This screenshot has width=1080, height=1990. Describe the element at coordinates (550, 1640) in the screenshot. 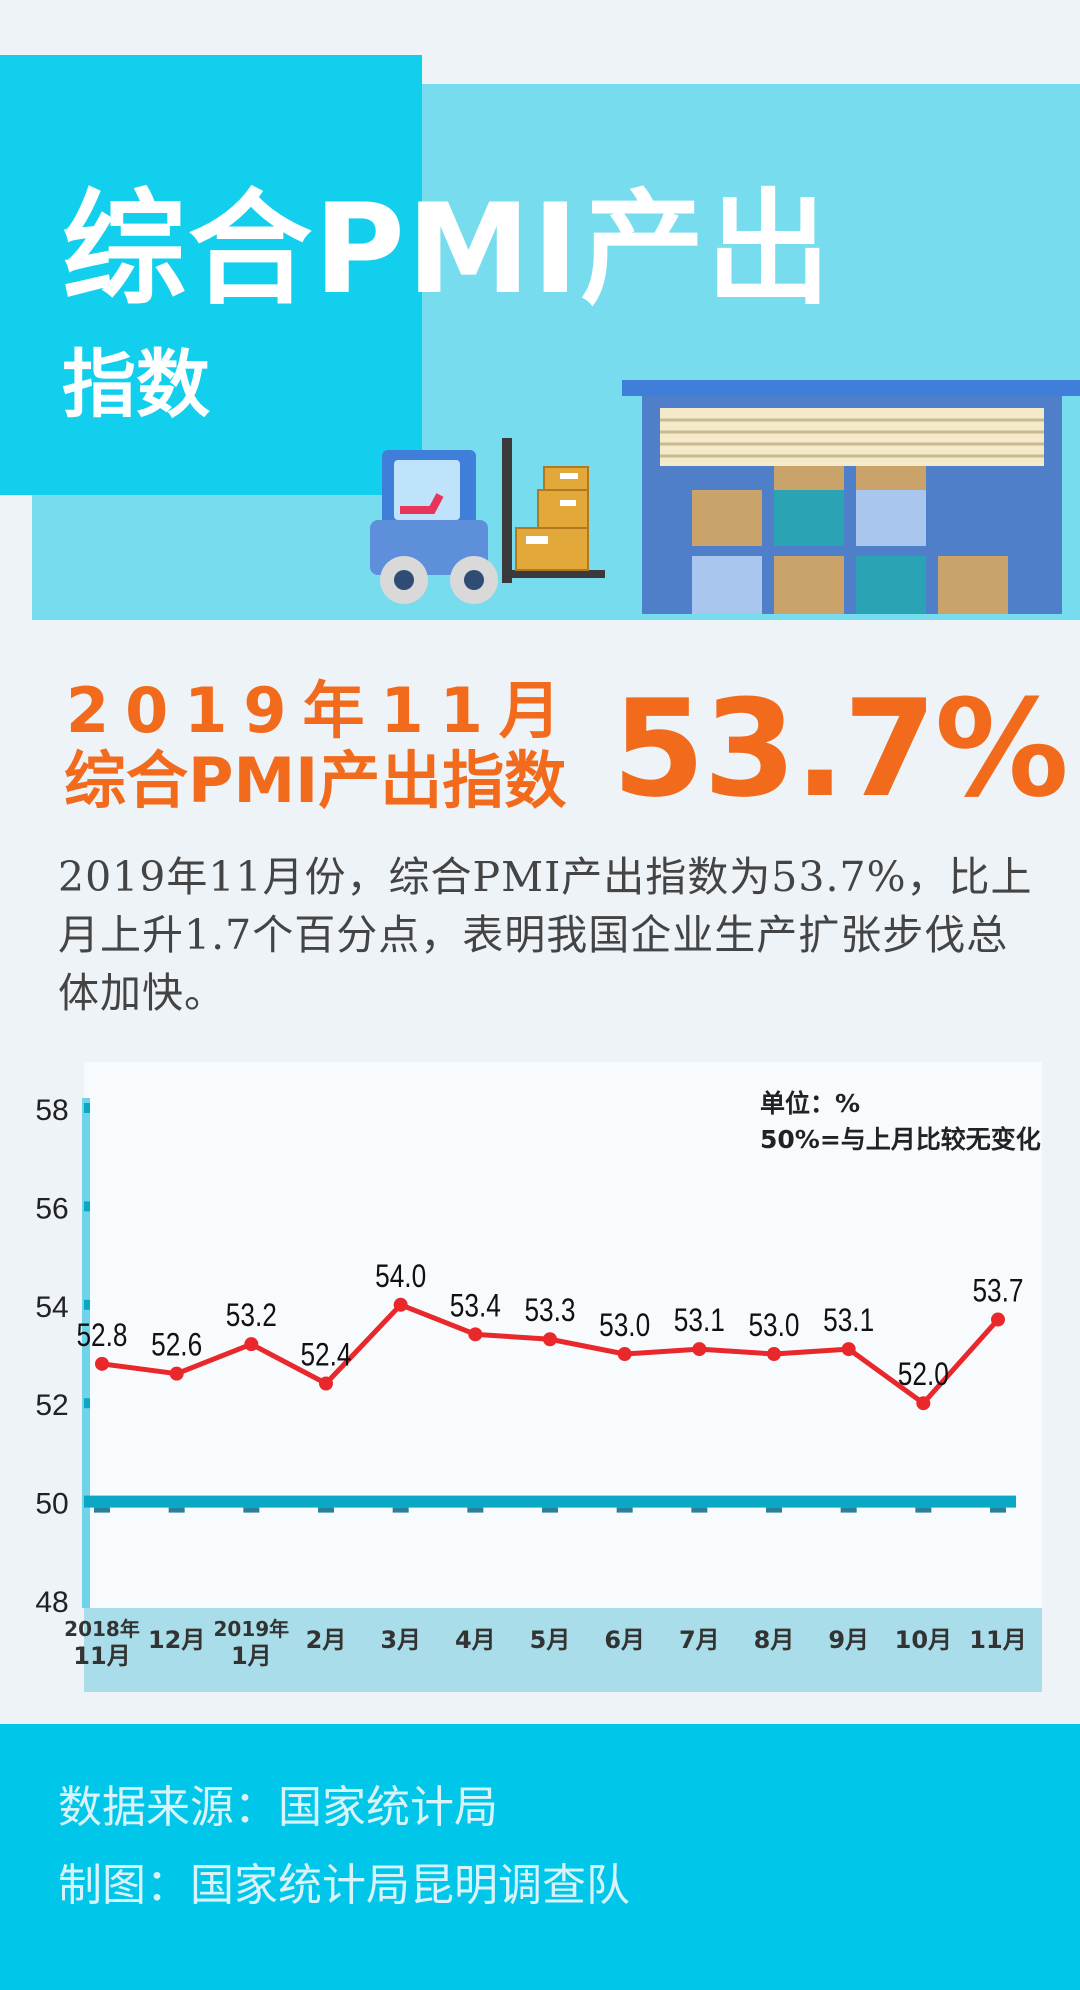

I see `x-tick-label: 5月` at that location.